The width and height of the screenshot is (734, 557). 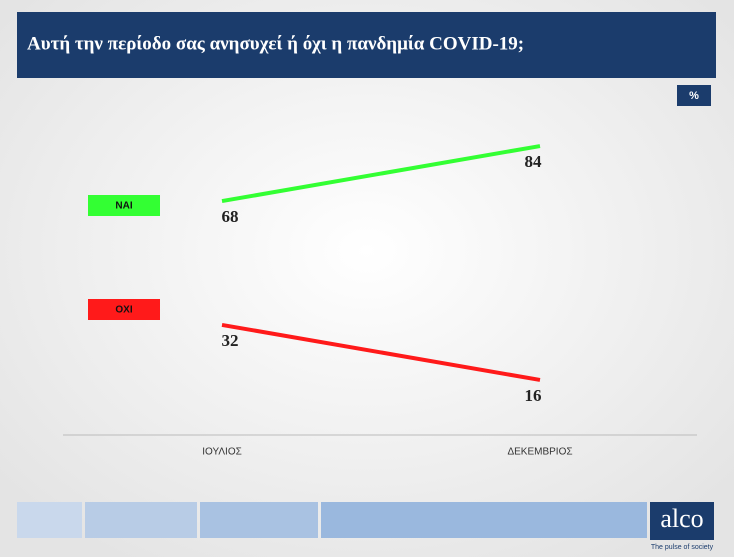 What do you see at coordinates (230, 340) in the screenshot?
I see `data-label: 32` at bounding box center [230, 340].